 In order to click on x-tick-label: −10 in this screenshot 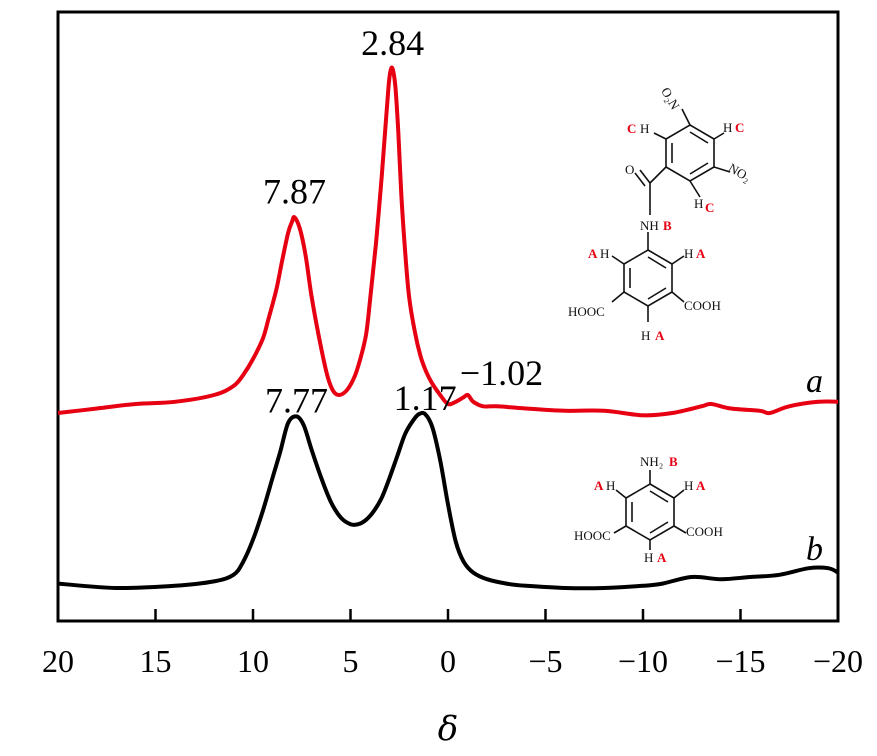, I will do `click(643, 661)`.